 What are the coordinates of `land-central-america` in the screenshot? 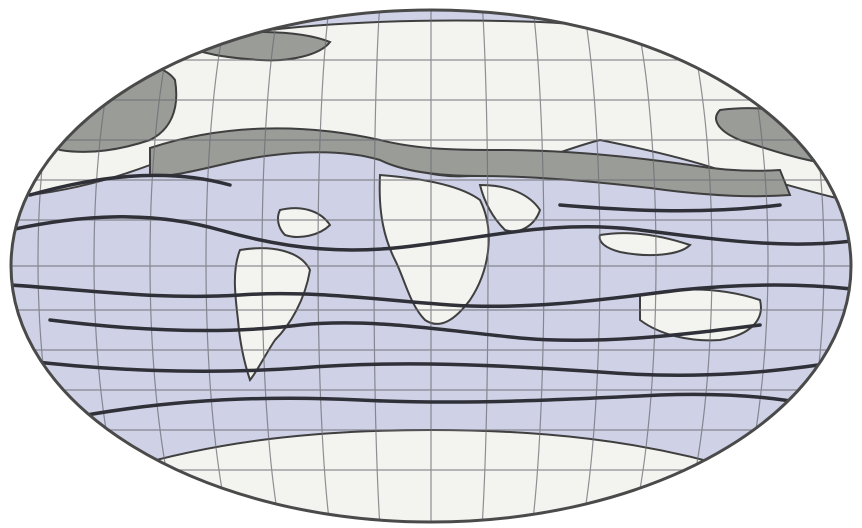 It's located at (304, 222).